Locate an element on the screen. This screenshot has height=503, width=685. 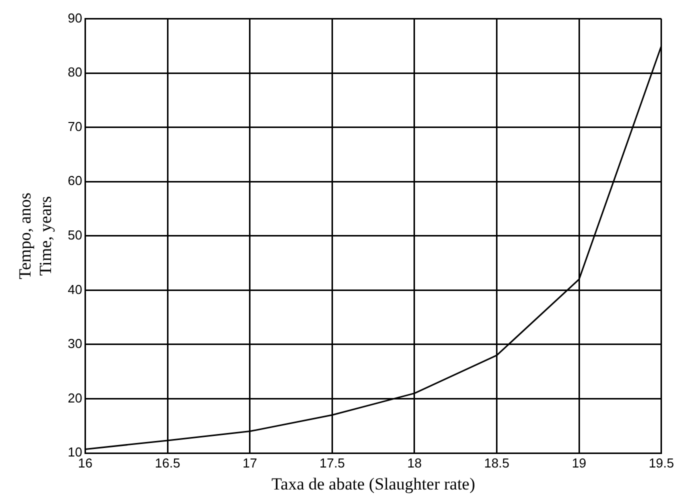
text: Time, years is located at coordinates (46, 236).